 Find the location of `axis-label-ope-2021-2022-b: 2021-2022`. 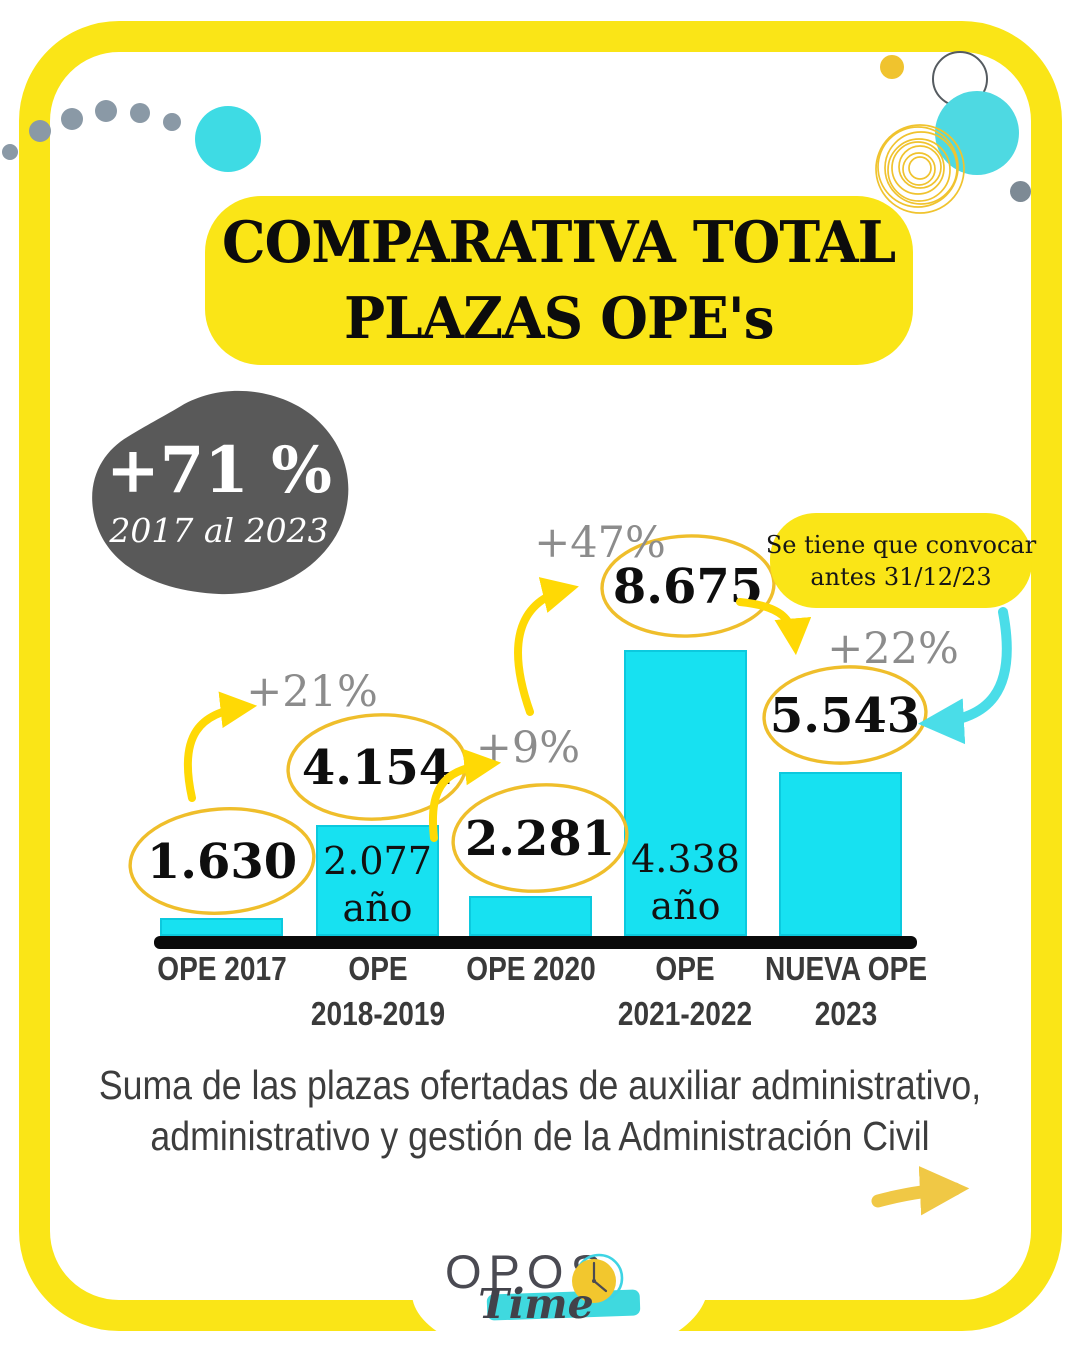

axis-label-ope-2021-2022-b: 2021-2022 is located at coordinates (685, 1013).